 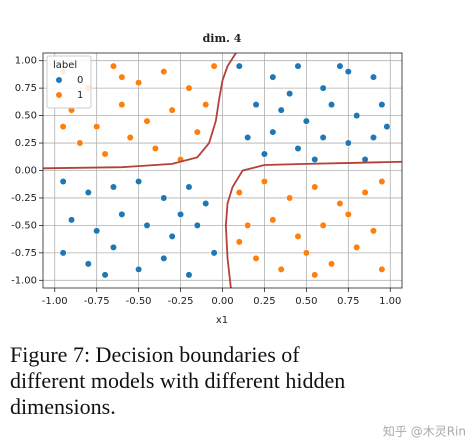 What do you see at coordinates (177, 380) in the screenshot?
I see `caption-line: different models with different hidden` at bounding box center [177, 380].